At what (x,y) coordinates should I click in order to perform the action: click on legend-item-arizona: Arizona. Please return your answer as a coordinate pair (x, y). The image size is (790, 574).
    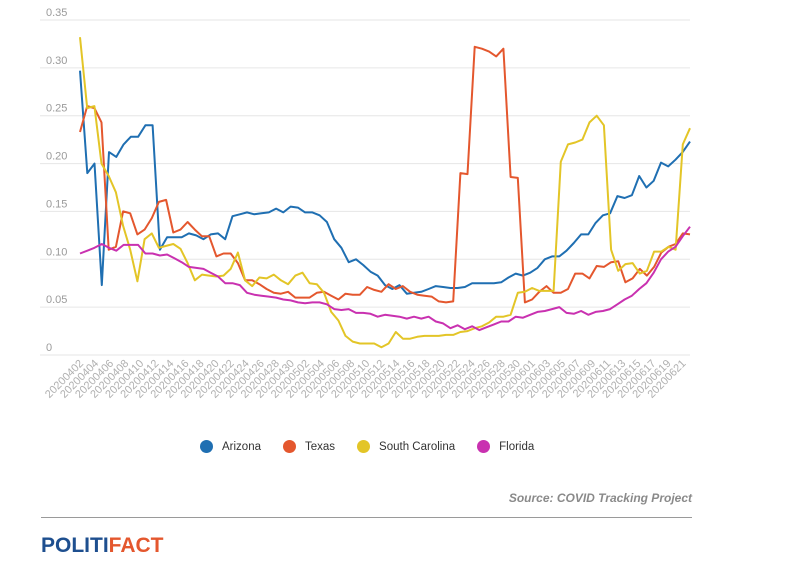
    Looking at the image, I should click on (230, 446).